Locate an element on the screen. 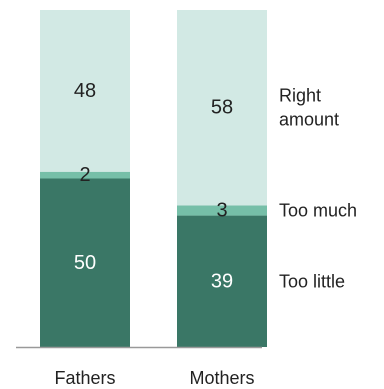 The image size is (384, 389). legend-label-too-much: Too much is located at coordinates (318, 211).